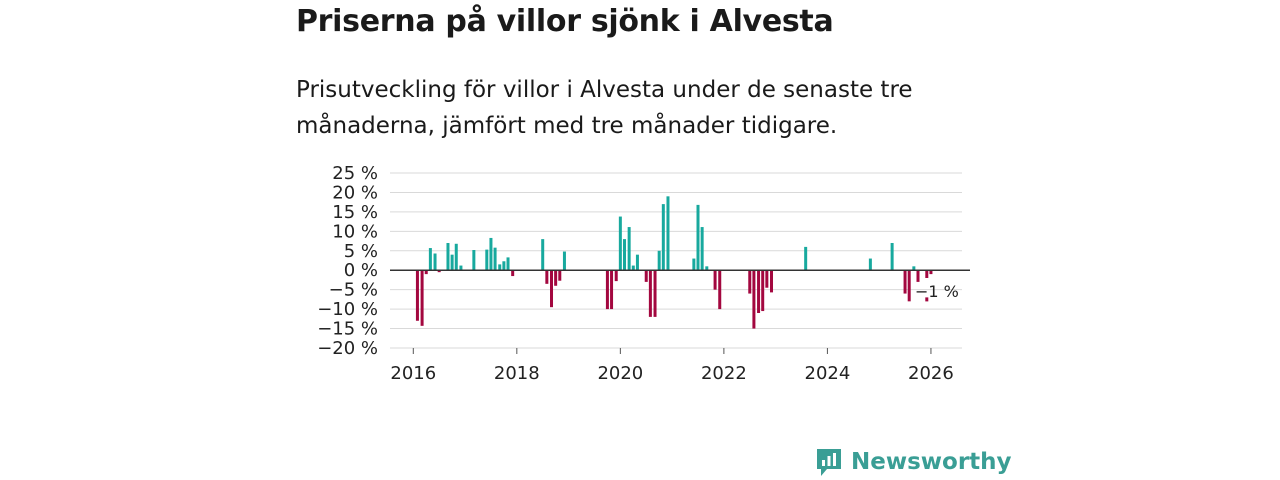 The height and width of the screenshot is (480, 1280). Describe the element at coordinates (724, 373) in the screenshot. I see `x-tick-label: 2022` at that location.